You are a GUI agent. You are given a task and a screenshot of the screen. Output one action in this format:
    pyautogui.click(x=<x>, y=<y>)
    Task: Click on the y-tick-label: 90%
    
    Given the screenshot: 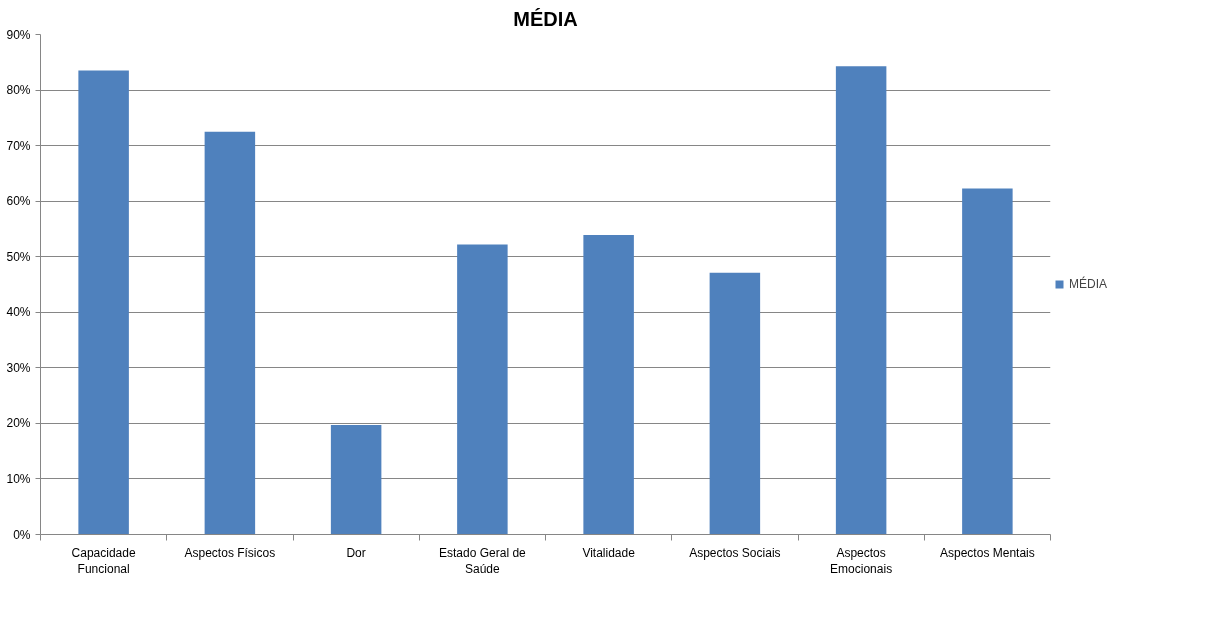 What is the action you would take?
    pyautogui.click(x=18, y=34)
    